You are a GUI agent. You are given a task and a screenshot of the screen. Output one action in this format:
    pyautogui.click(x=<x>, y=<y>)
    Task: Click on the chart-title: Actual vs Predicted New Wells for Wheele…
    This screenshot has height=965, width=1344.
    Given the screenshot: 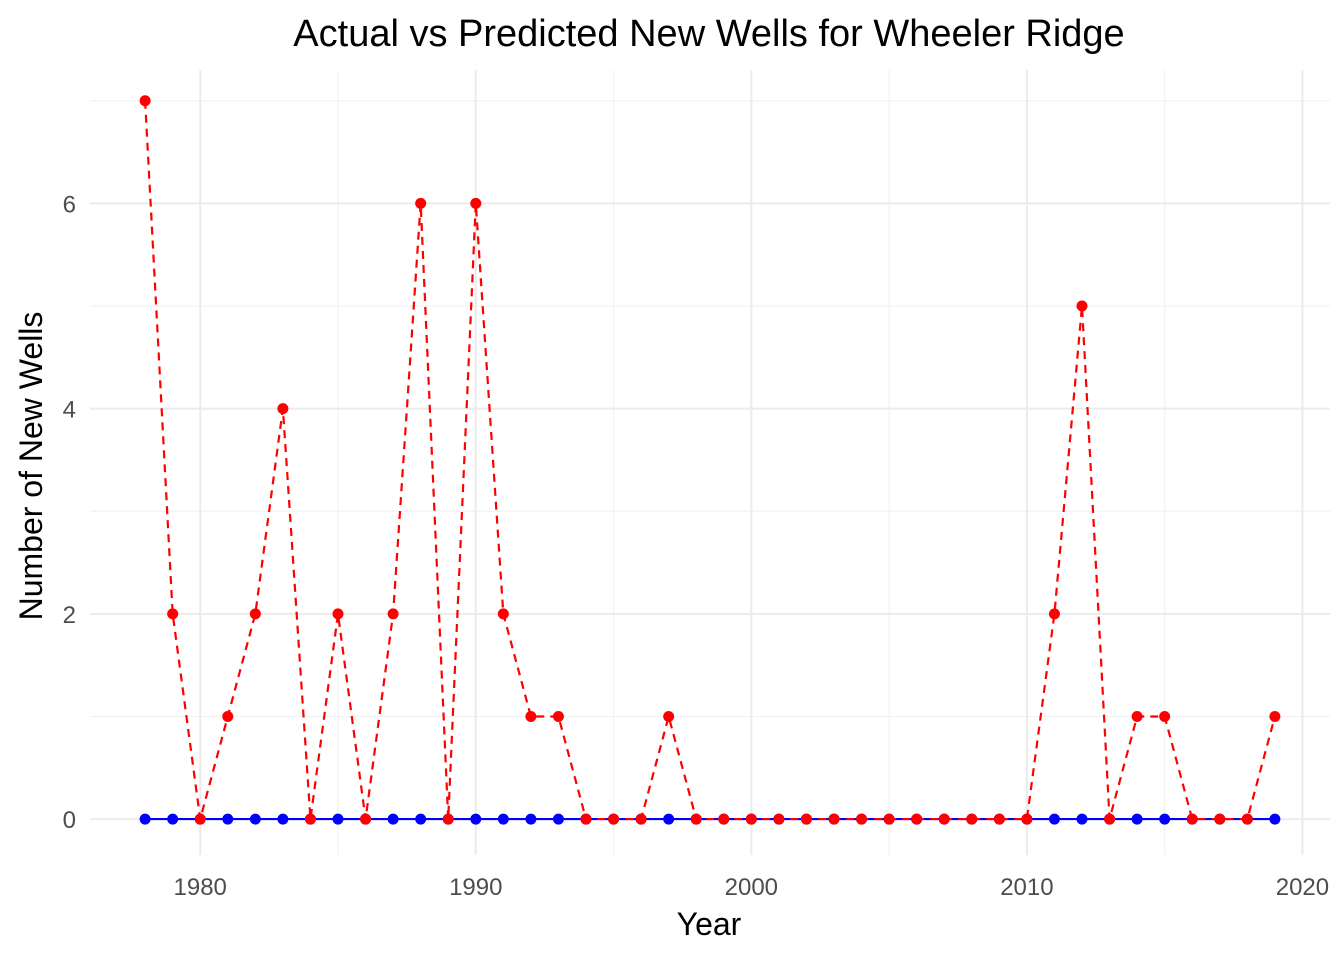 What is the action you would take?
    pyautogui.click(x=708, y=34)
    